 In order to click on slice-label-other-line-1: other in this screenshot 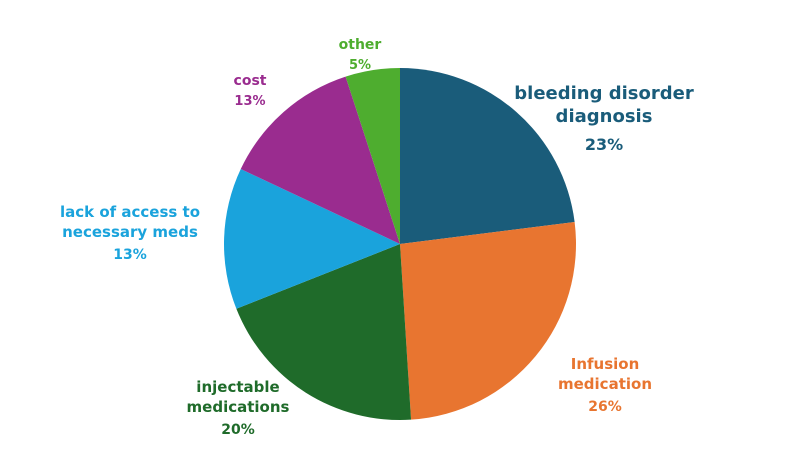, I will do `click(360, 45)`.